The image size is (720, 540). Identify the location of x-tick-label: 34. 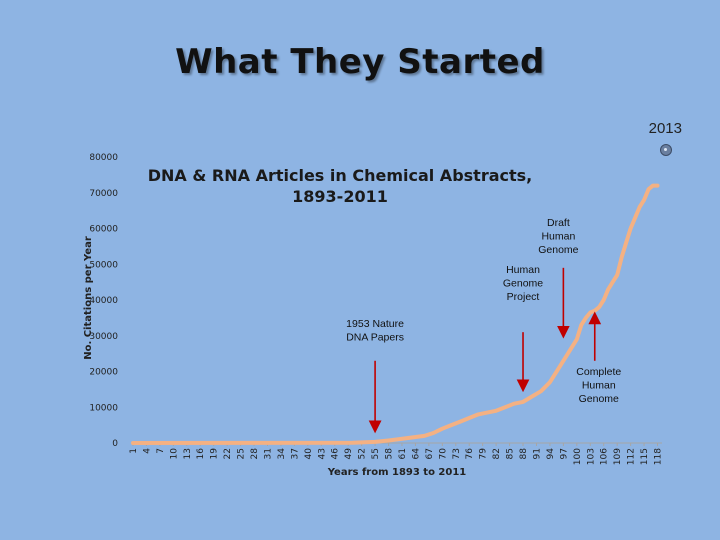
(282, 454).